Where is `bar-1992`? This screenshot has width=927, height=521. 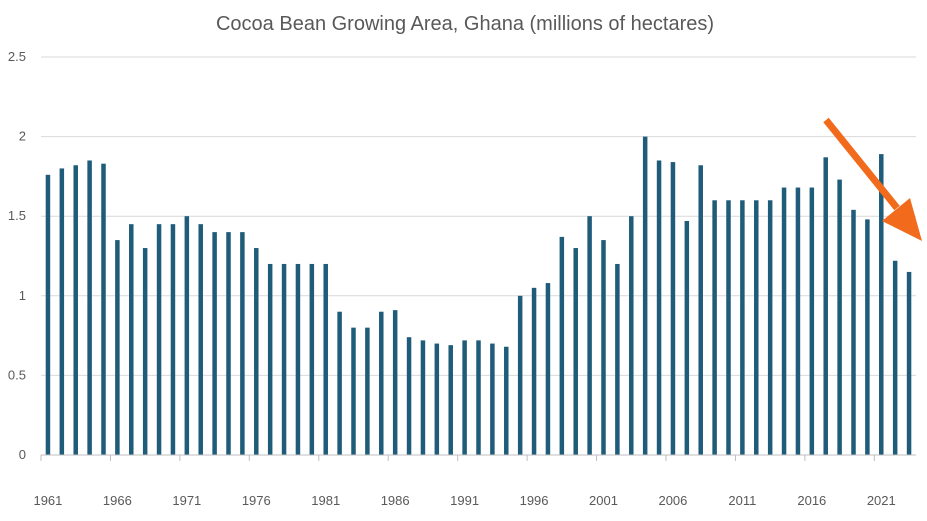 bar-1992 is located at coordinates (478, 397).